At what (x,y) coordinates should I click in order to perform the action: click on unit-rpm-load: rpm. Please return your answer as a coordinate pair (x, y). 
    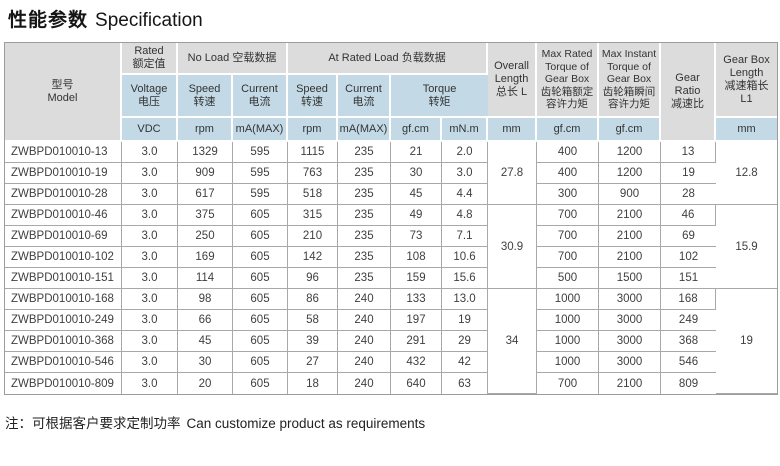
    Looking at the image, I should click on (313, 130).